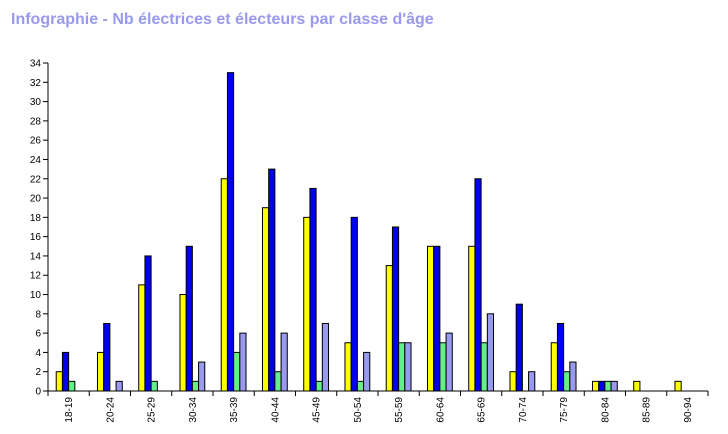  Describe the element at coordinates (38, 392) in the screenshot. I see `y-tick-label: 0` at that location.